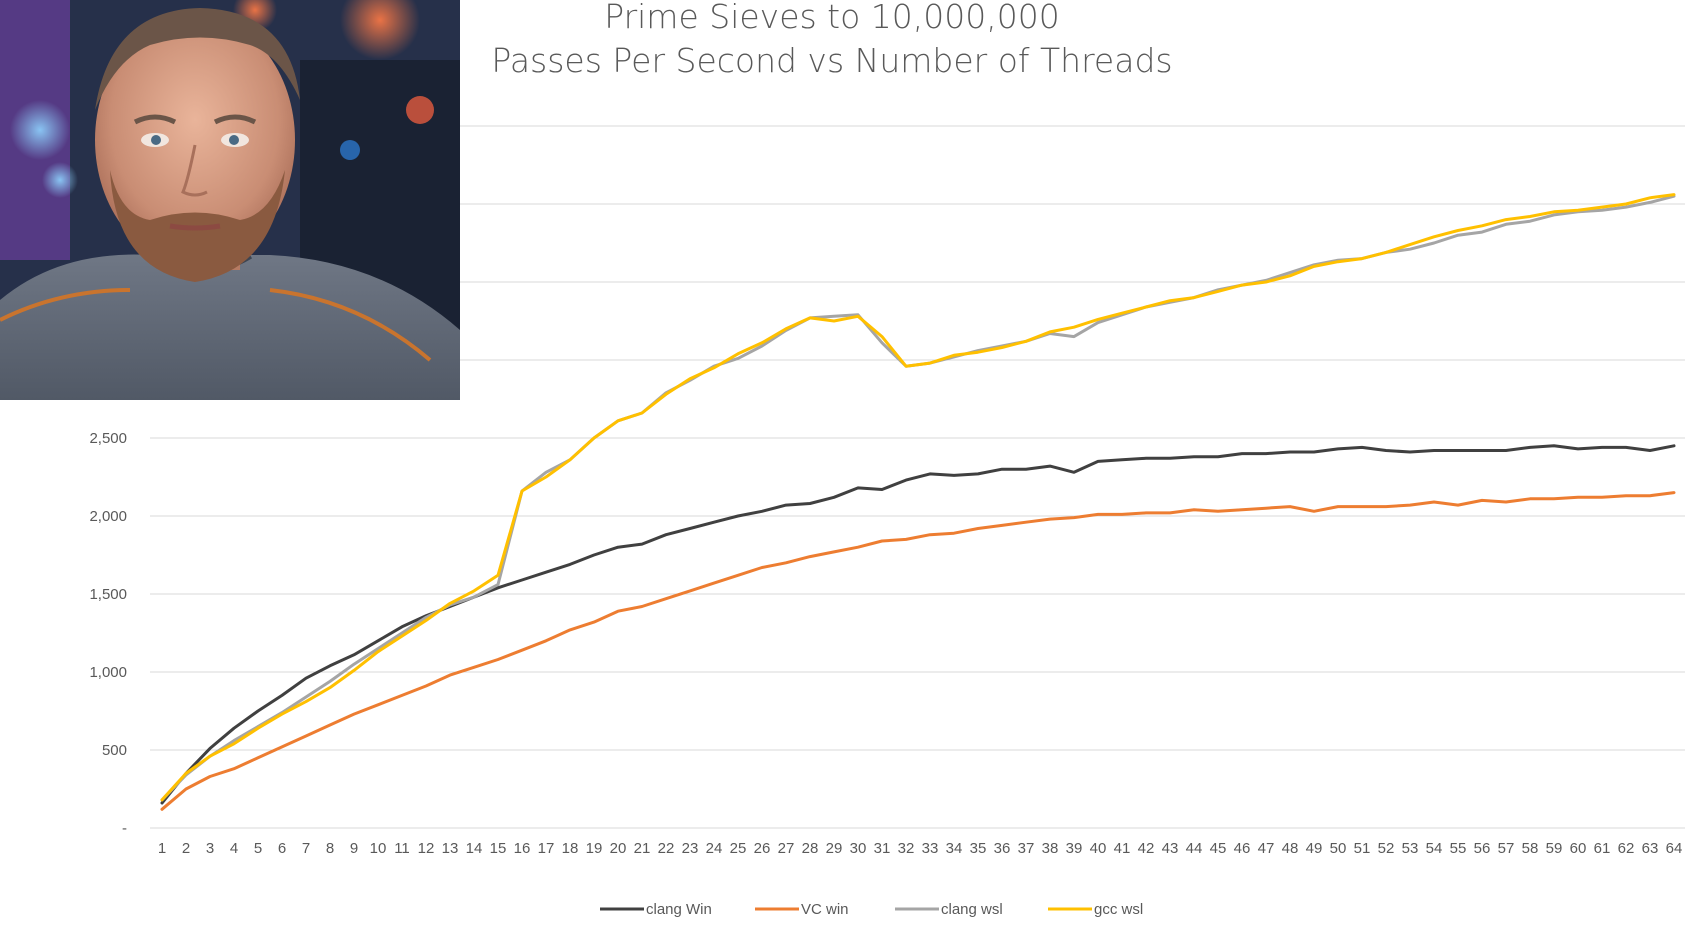 The width and height of the screenshot is (1693, 942). I want to click on x-tick-label: 9, so click(354, 848).